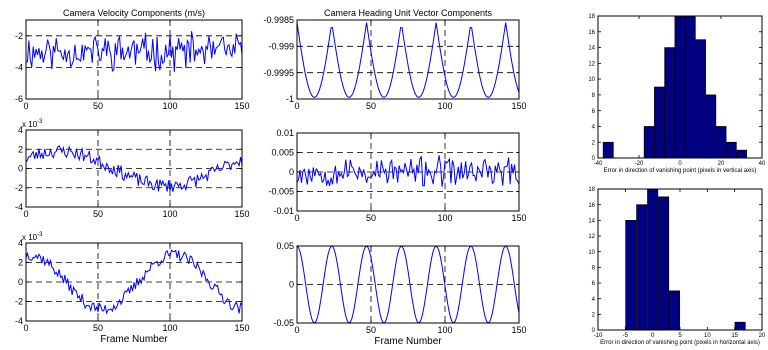  I want to click on y-tick-label: -0.005, so click(281, 192).